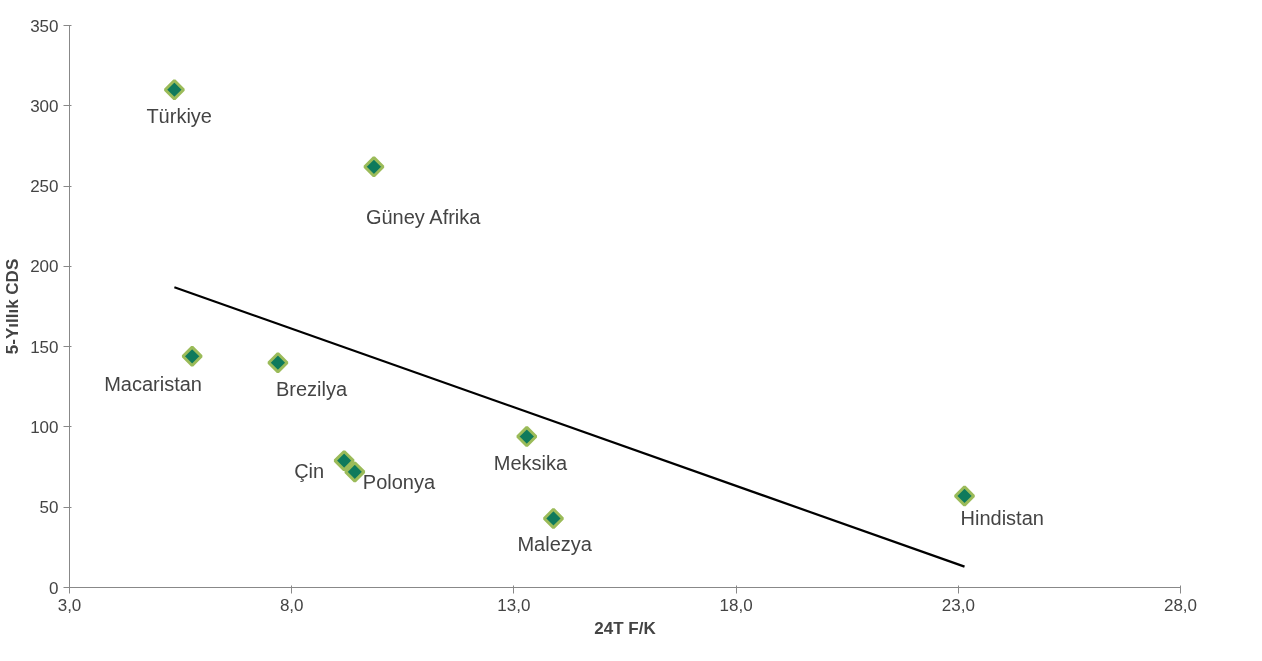 The width and height of the screenshot is (1262, 661). Describe the element at coordinates (69, 605) in the screenshot. I see `x-tick-label: 3,0` at that location.